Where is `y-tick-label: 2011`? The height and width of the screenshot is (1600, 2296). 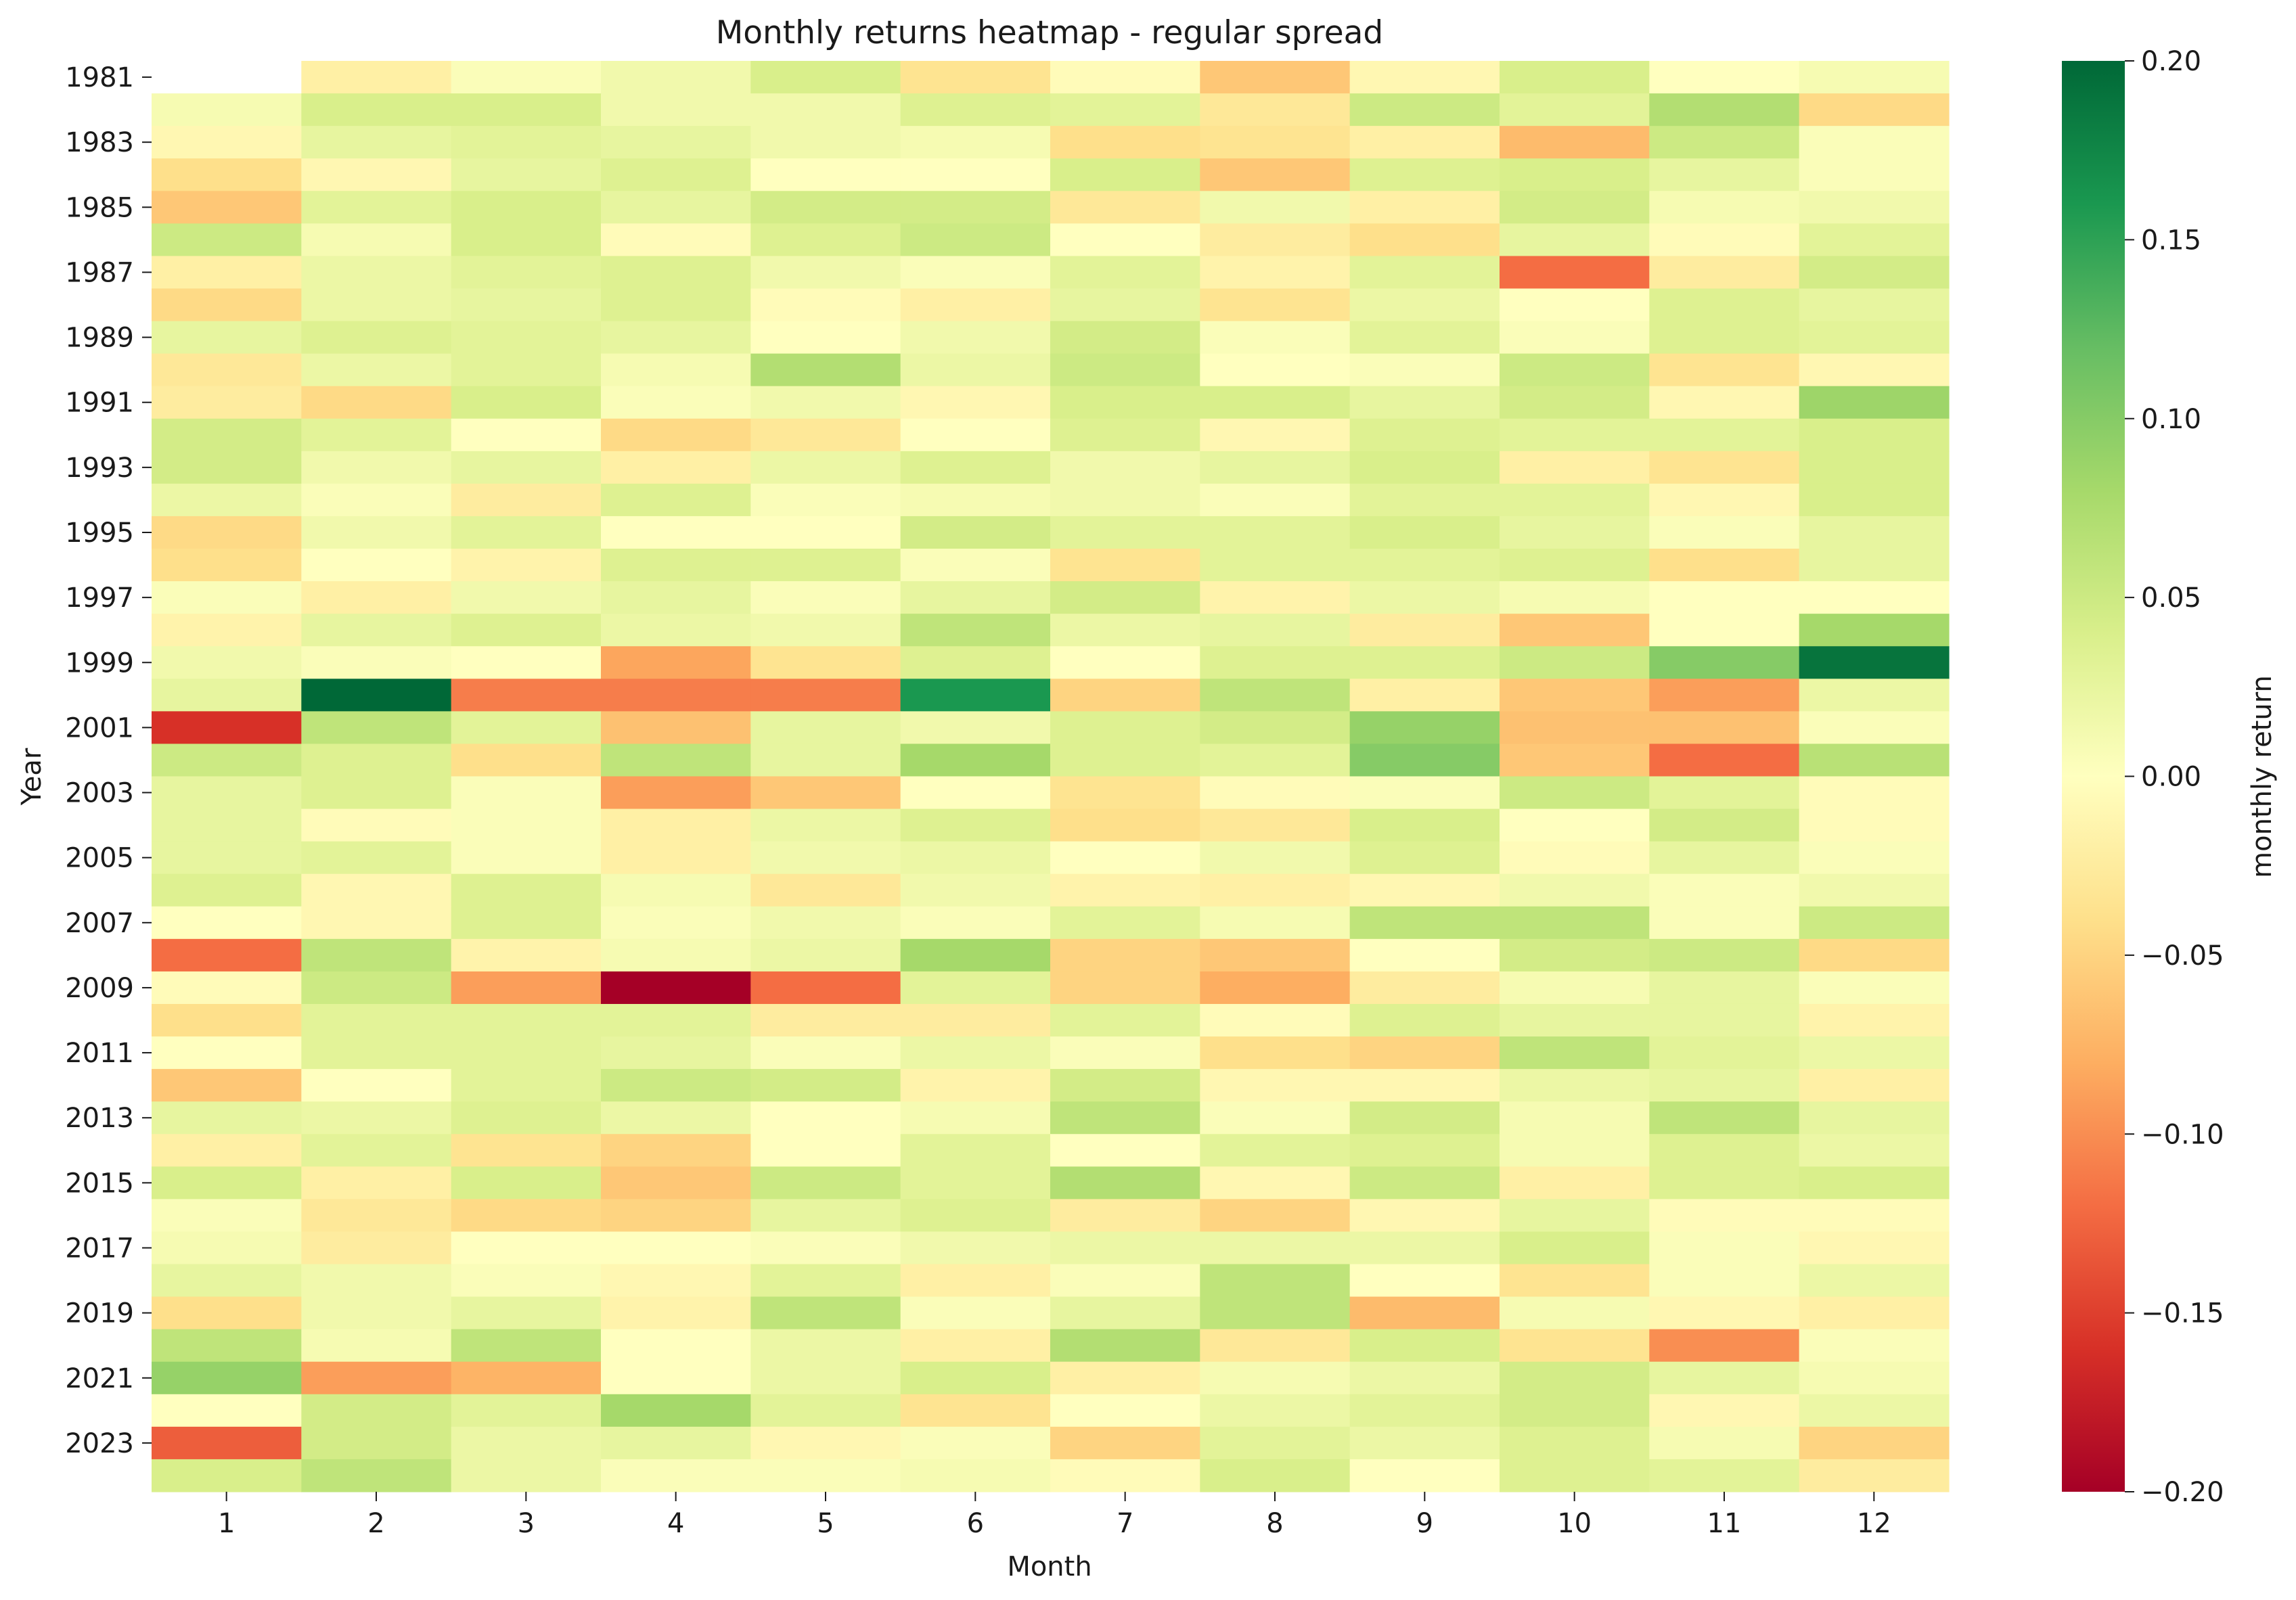 y-tick-label: 2011 is located at coordinates (99, 1053).